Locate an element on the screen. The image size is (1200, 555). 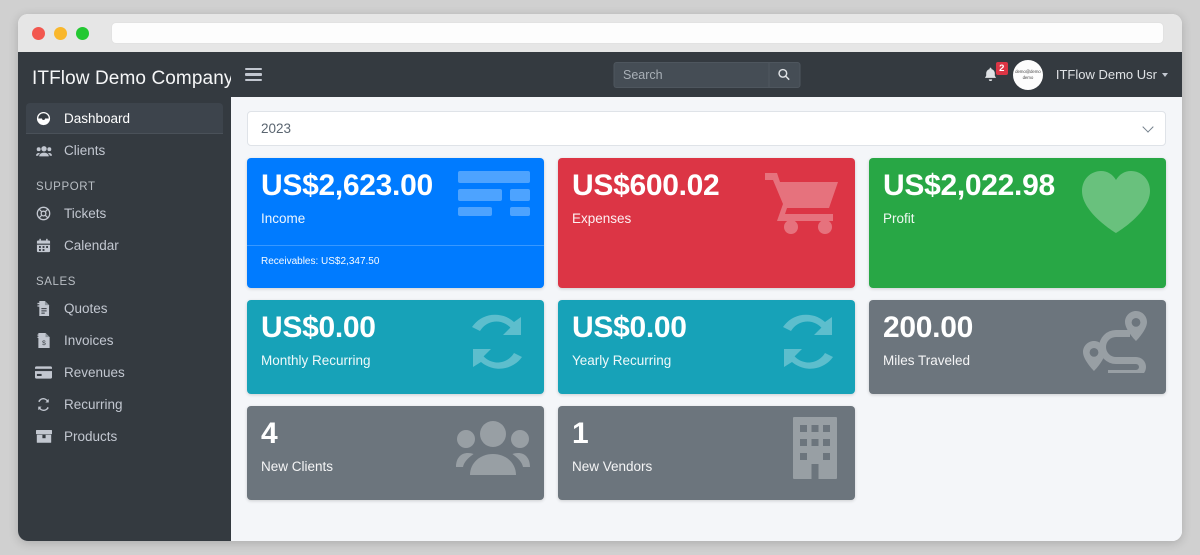
window-close-button is located at coordinates (38, 33).